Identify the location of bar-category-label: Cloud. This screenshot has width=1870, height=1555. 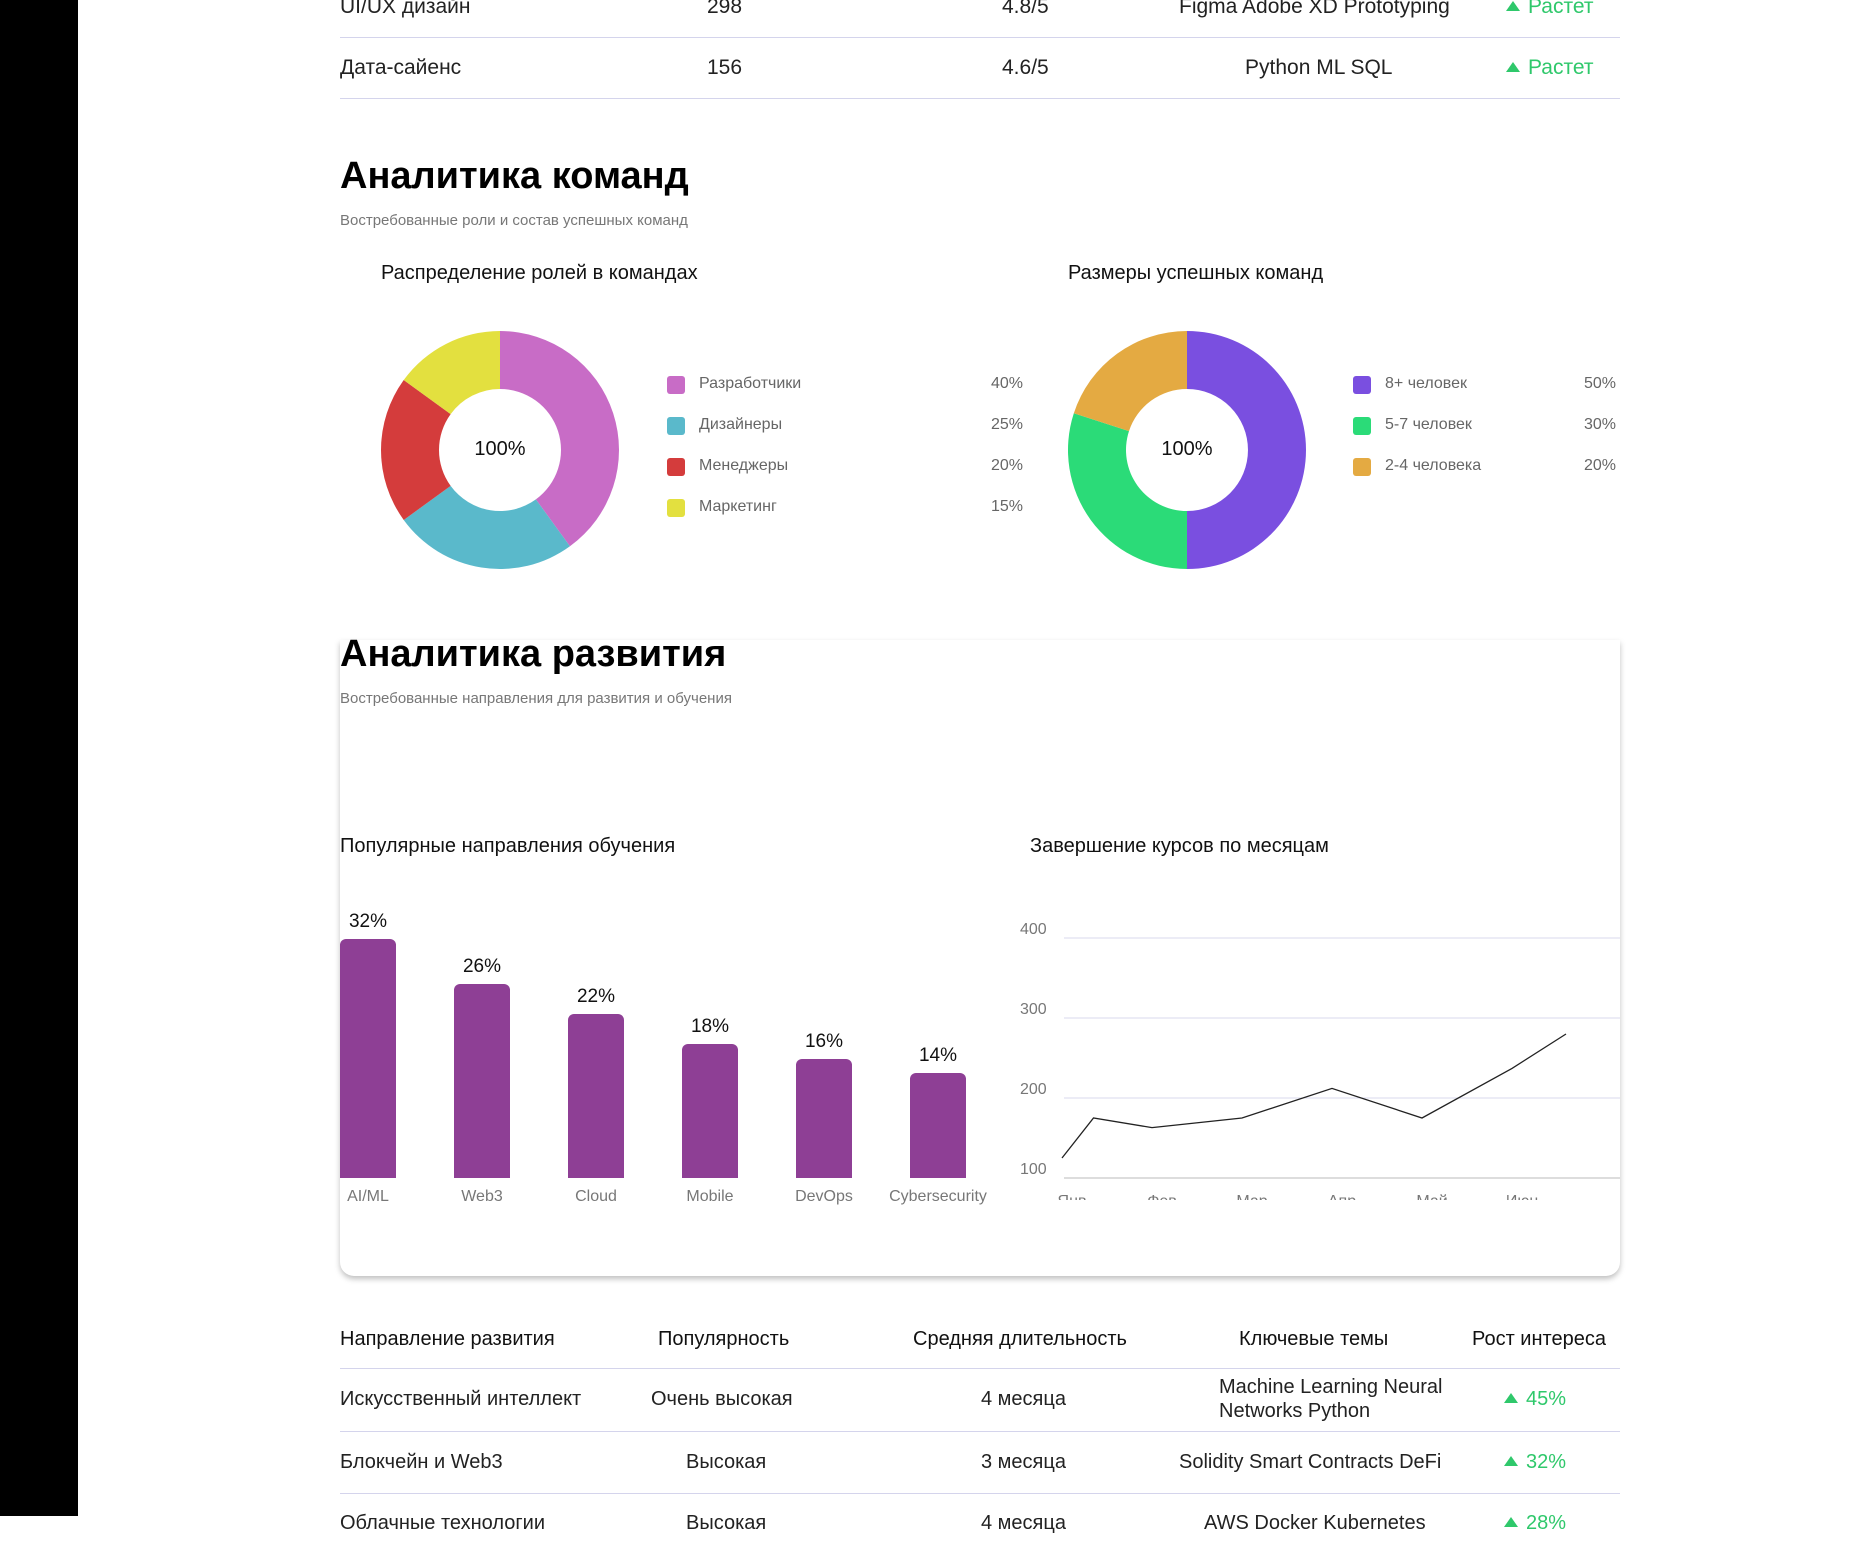
(596, 1196).